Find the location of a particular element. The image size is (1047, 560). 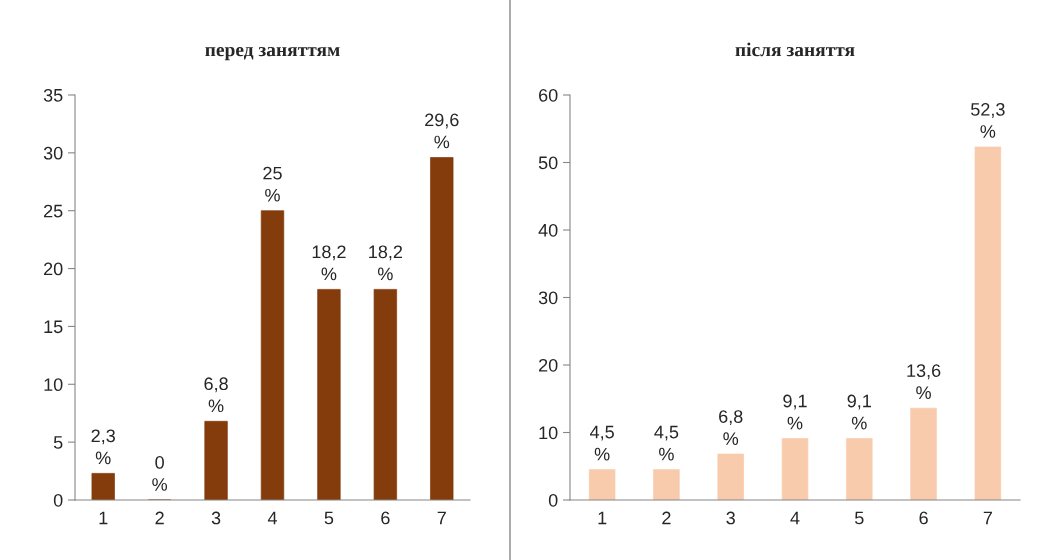

data-label: 0 % is located at coordinates (160, 473).